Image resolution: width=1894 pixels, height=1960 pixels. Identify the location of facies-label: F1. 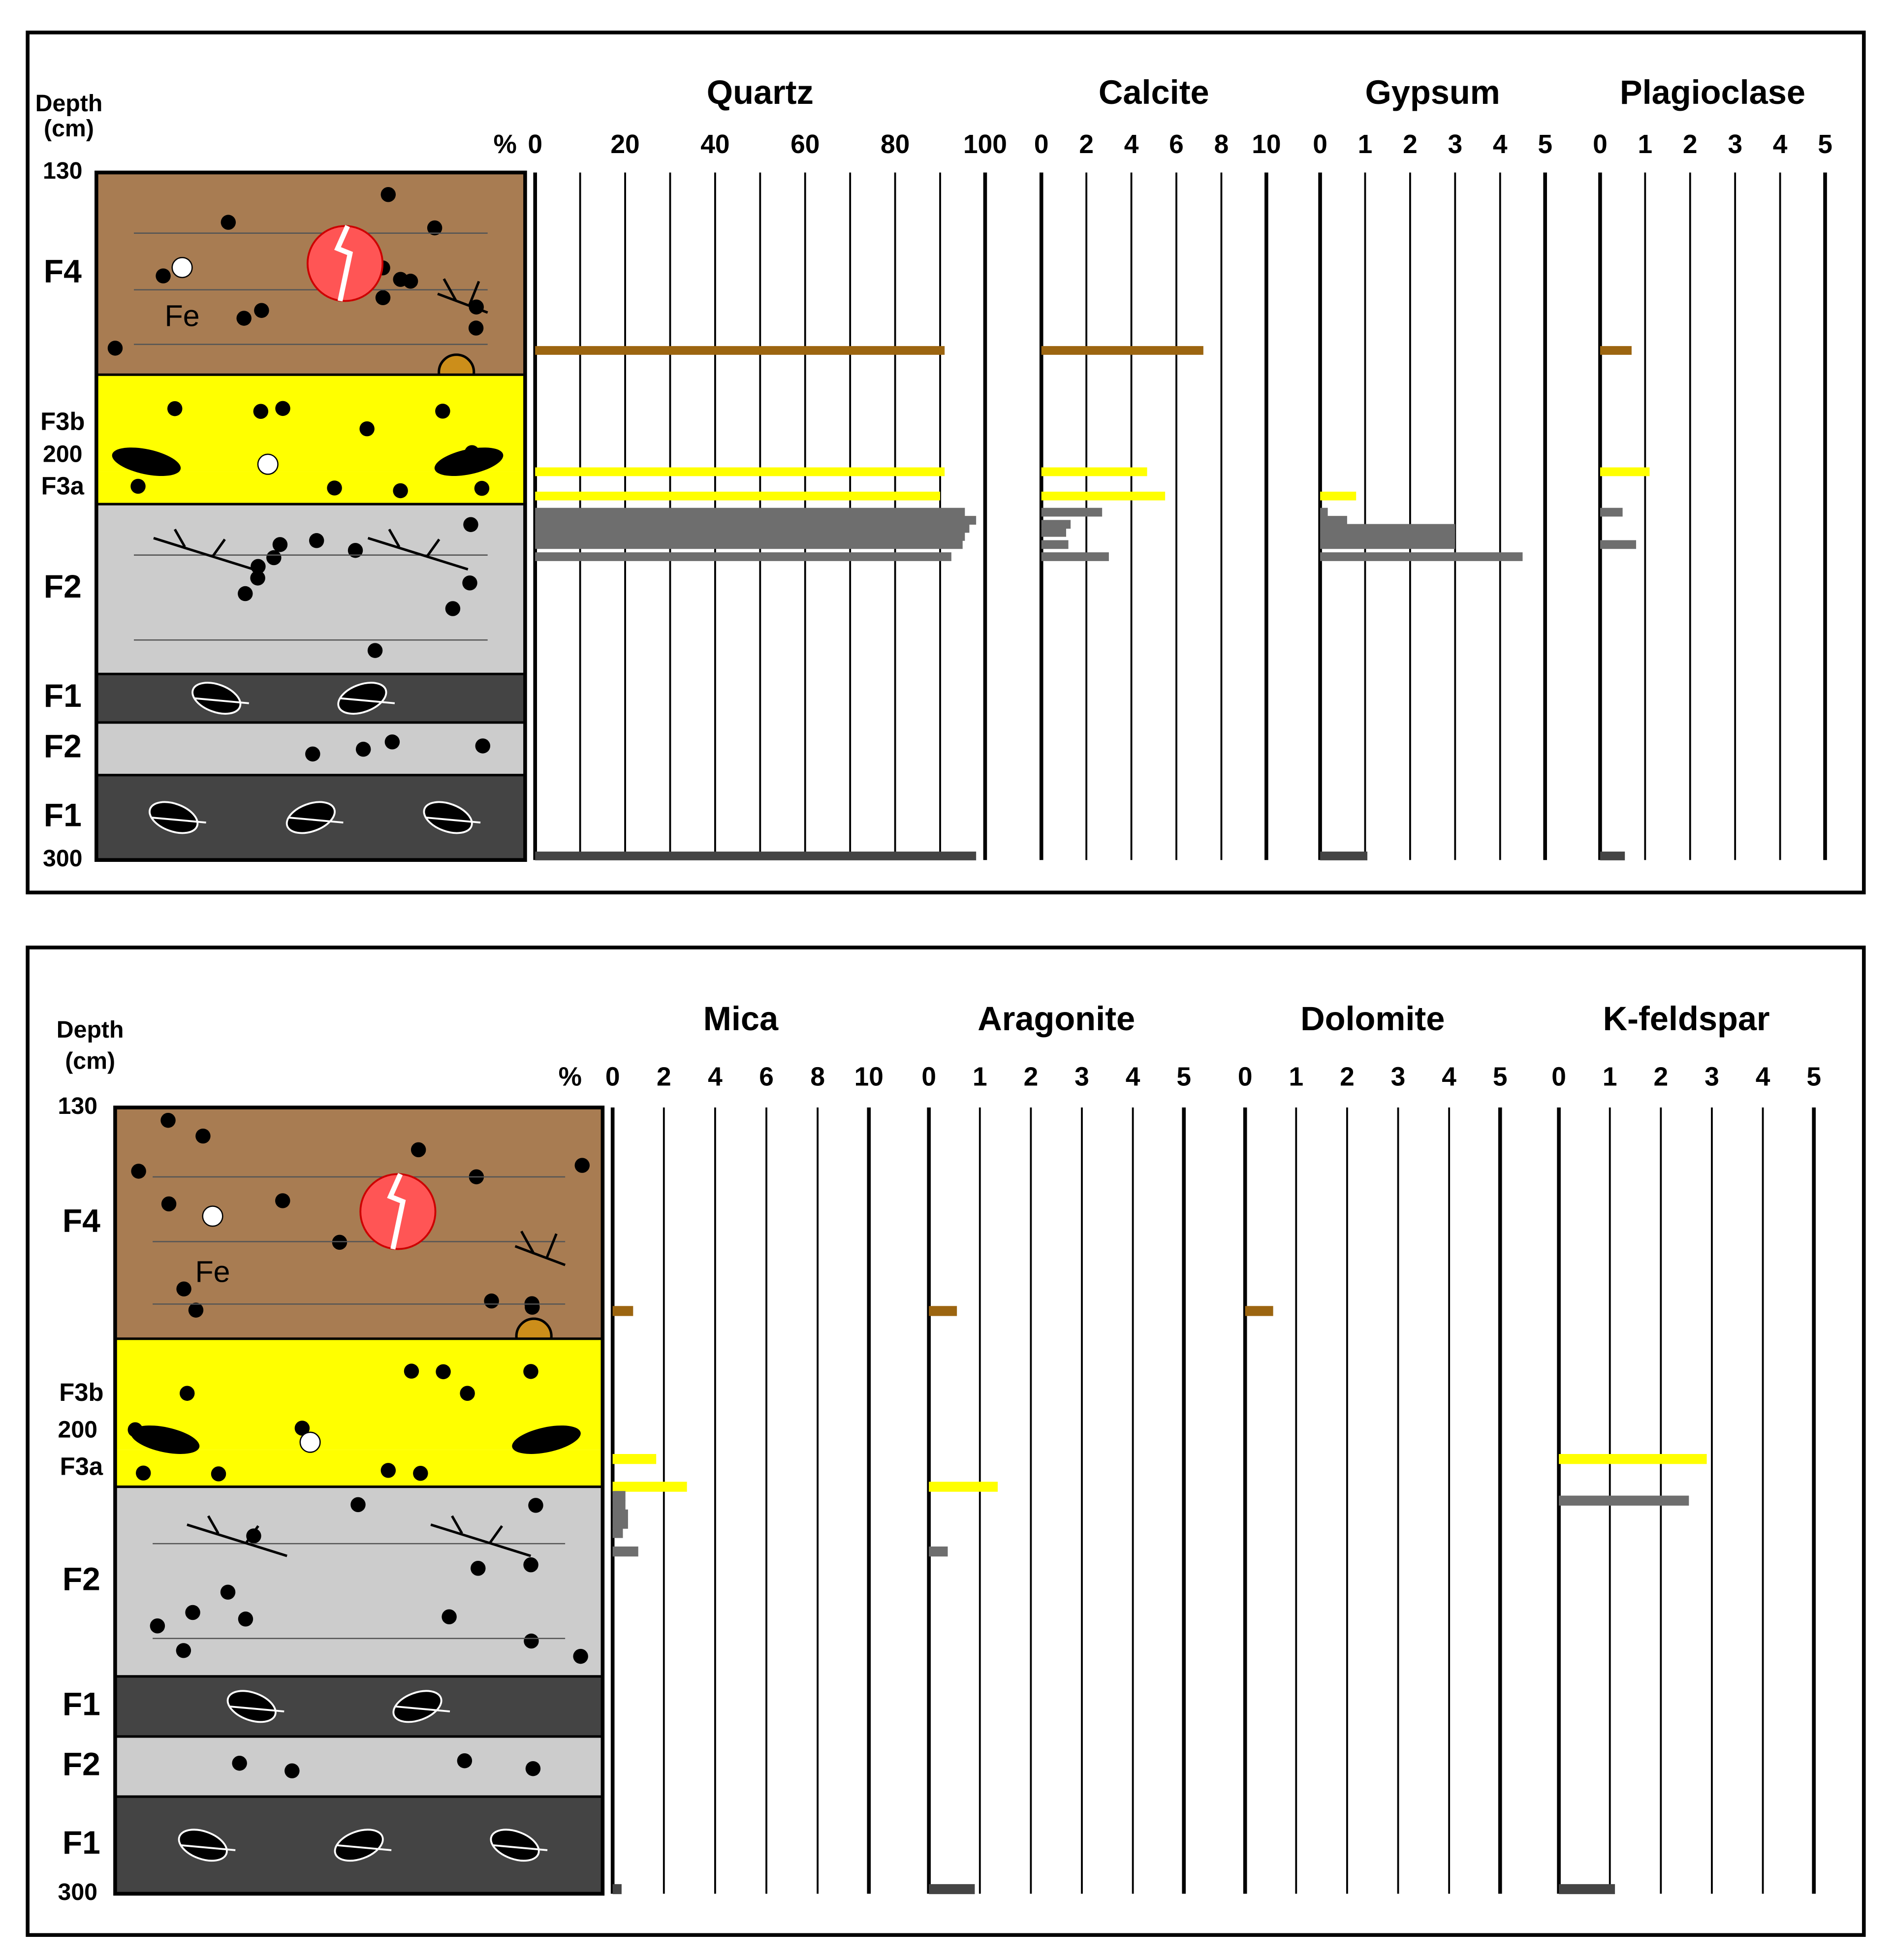
(81, 1703).